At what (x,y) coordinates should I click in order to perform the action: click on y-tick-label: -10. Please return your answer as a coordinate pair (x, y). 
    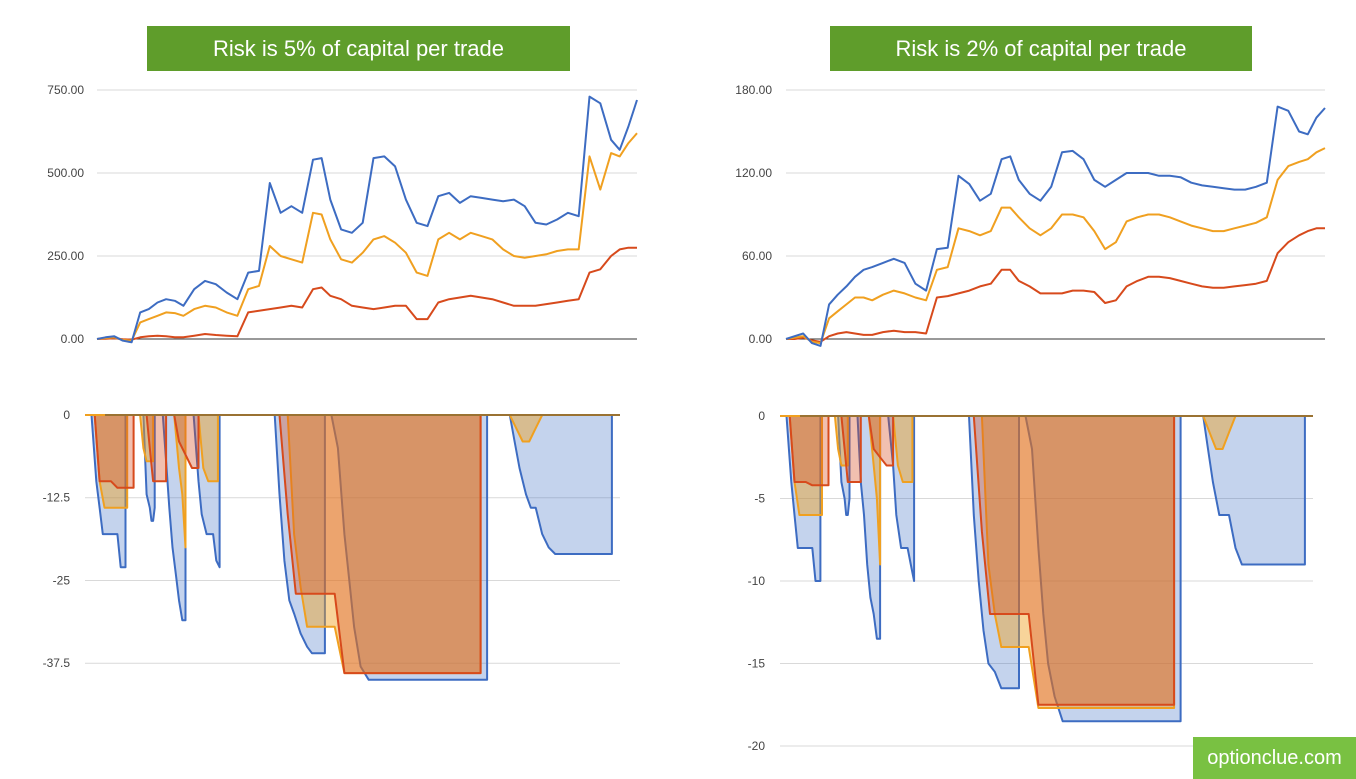
    Looking at the image, I should click on (757, 581).